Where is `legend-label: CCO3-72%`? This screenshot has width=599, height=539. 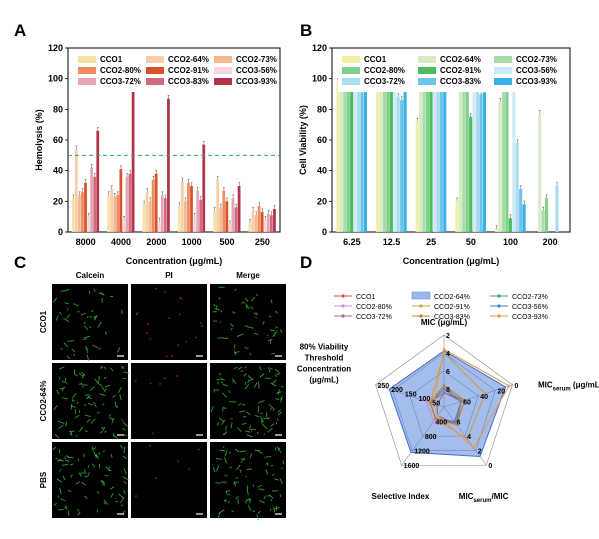 legend-label: CCO3-72% is located at coordinates (384, 81).